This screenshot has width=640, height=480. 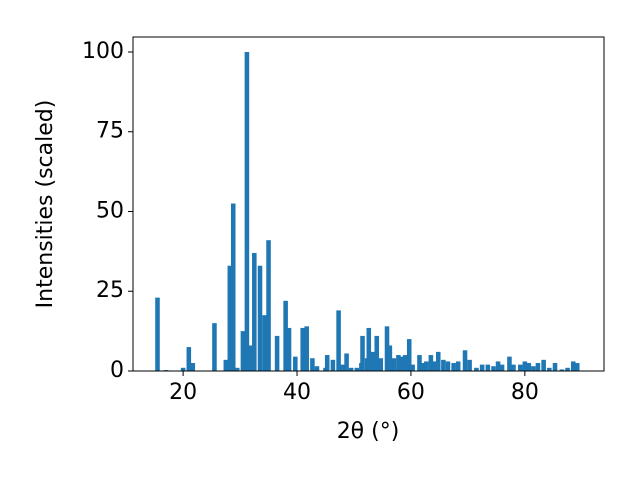 What do you see at coordinates (183, 392) in the screenshot?
I see `x-tick-label: 20` at bounding box center [183, 392].